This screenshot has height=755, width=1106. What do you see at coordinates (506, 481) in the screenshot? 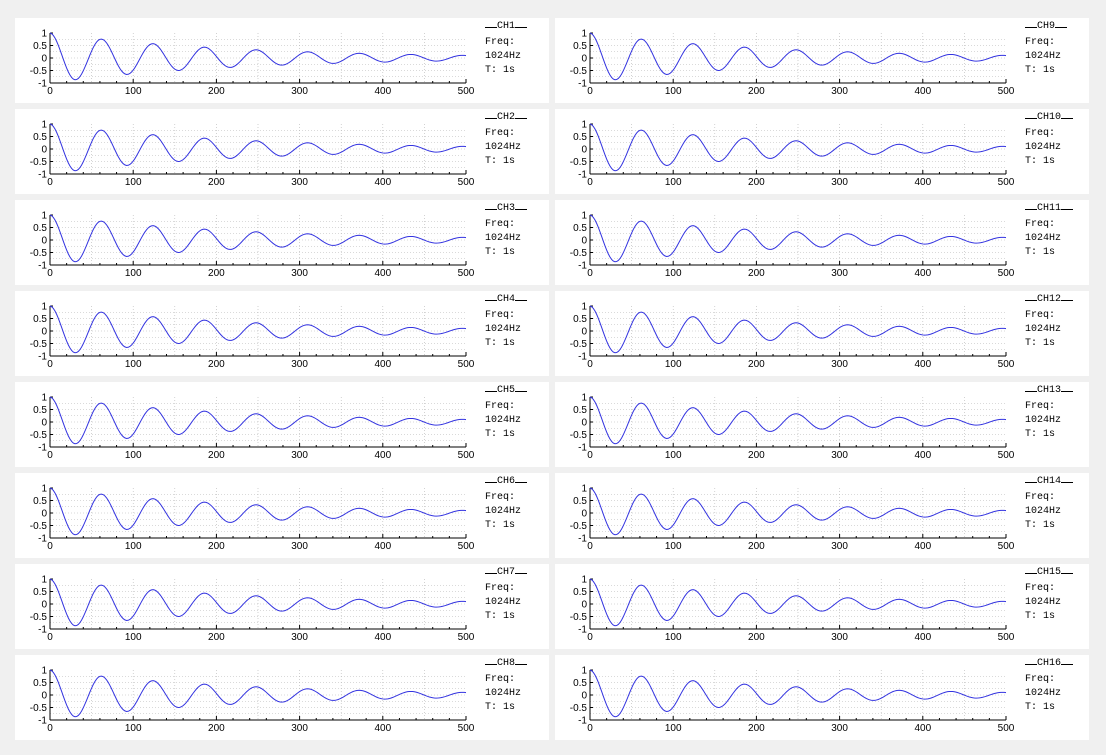
I see `legend-channel-name: CH6` at bounding box center [506, 481].